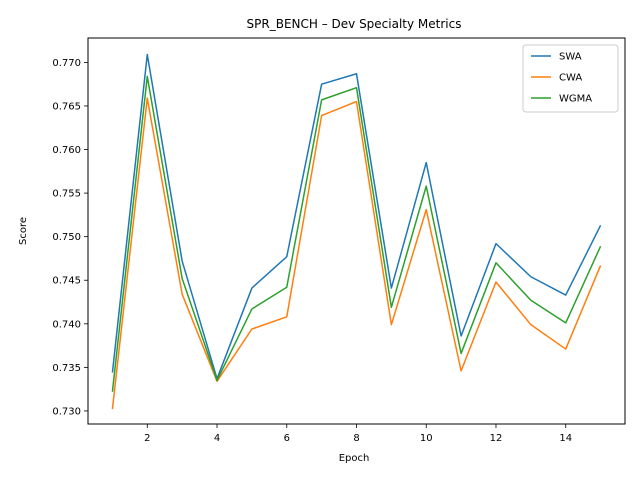 This screenshot has height=480, width=640. Describe the element at coordinates (66, 368) in the screenshot. I see `y-tick-label: 0.735` at that location.